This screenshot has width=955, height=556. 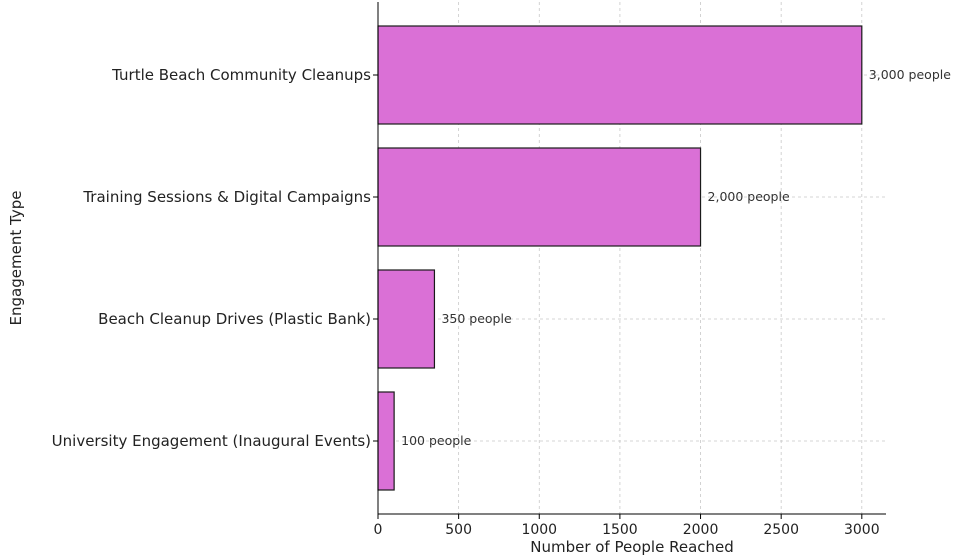 What do you see at coordinates (211, 441) in the screenshot?
I see `category-label: University Engagement (Inaugural Events)` at bounding box center [211, 441].